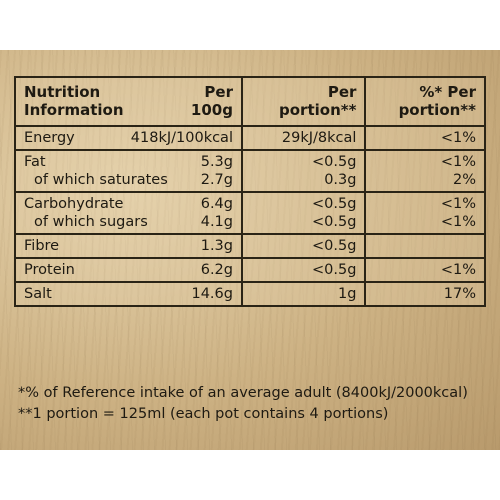  I want to click on nutrient-label: Carbohydrate, so click(74, 204).